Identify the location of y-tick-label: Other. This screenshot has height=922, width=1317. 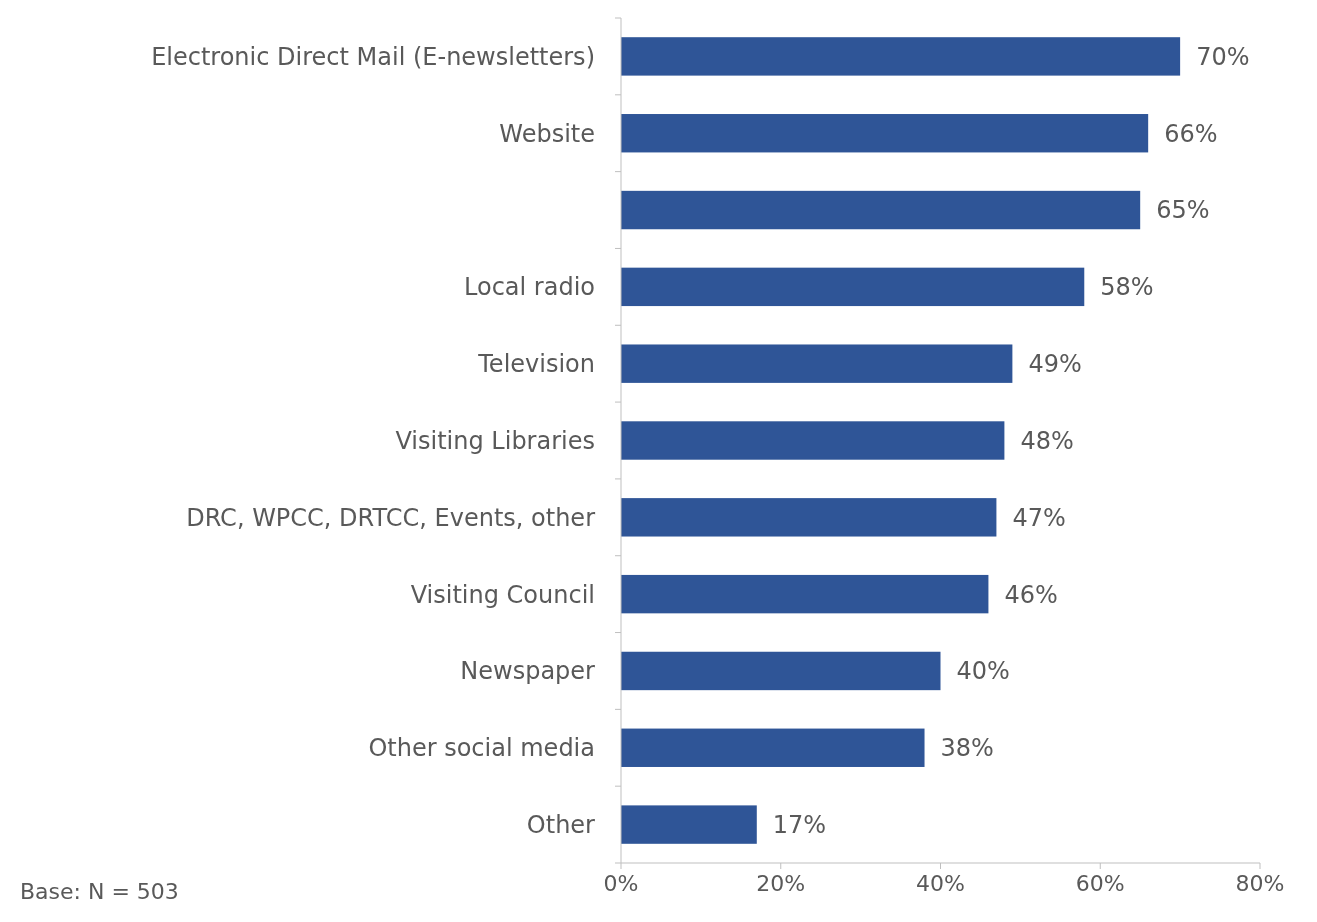
(561, 824).